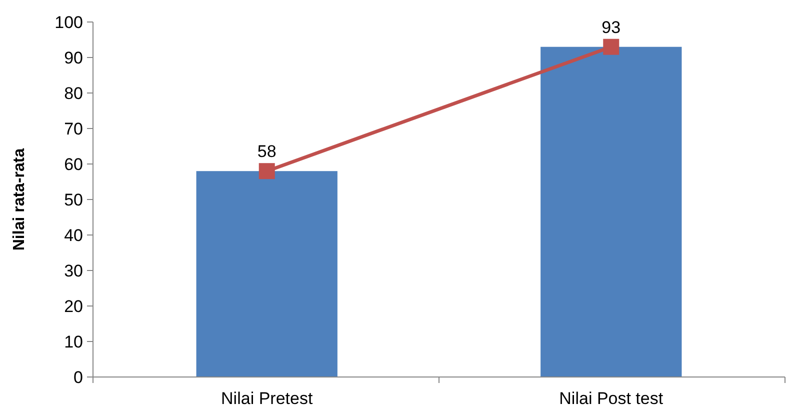 The image size is (795, 416). Describe the element at coordinates (267, 398) in the screenshot. I see `x-tick-label: Nilai Pretest` at that location.